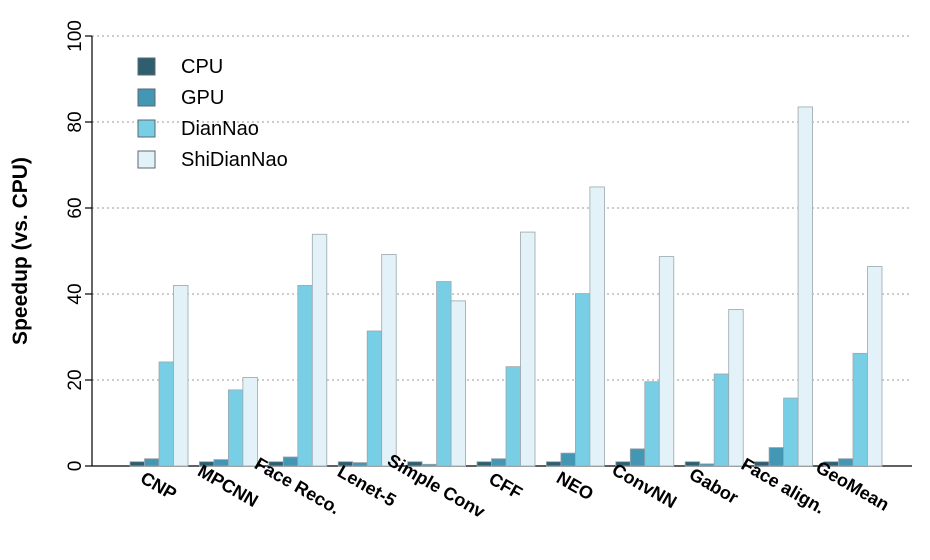 The width and height of the screenshot is (930, 560). What do you see at coordinates (415, 464) in the screenshot?
I see `bar-simple-conv-cpu` at bounding box center [415, 464].